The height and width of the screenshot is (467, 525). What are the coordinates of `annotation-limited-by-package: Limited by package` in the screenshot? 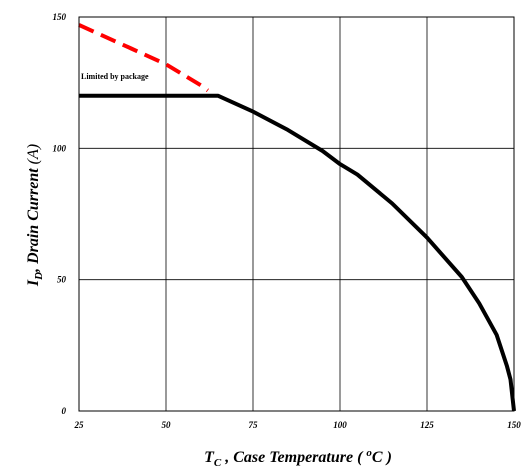 It's located at (115, 76).